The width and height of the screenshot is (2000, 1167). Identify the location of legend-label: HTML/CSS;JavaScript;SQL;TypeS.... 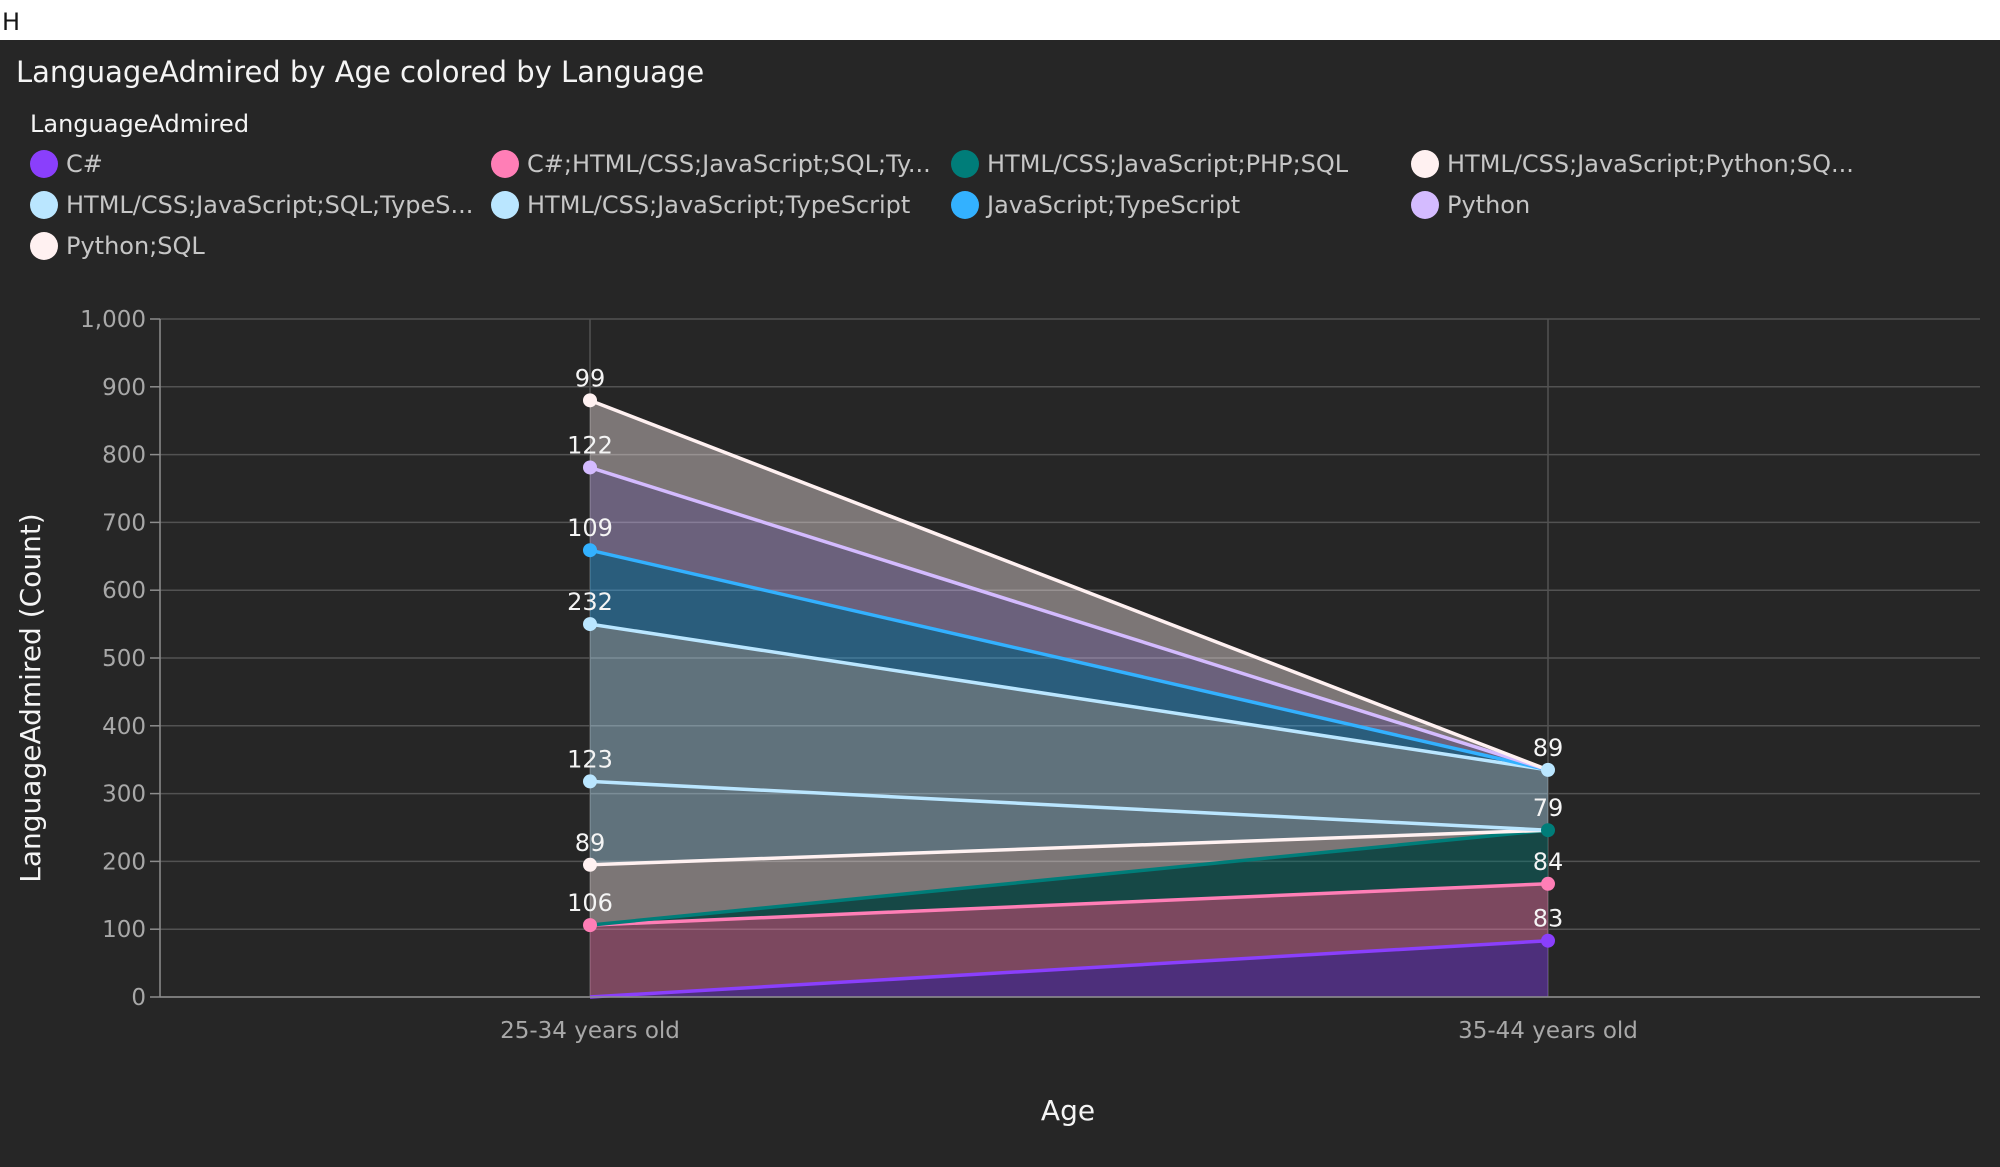
(269, 205).